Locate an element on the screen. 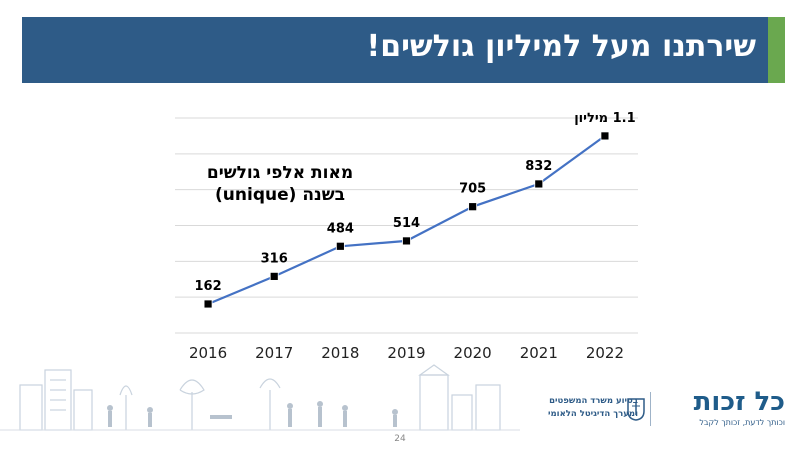  x-tick-label: 2021 is located at coordinates (539, 353).